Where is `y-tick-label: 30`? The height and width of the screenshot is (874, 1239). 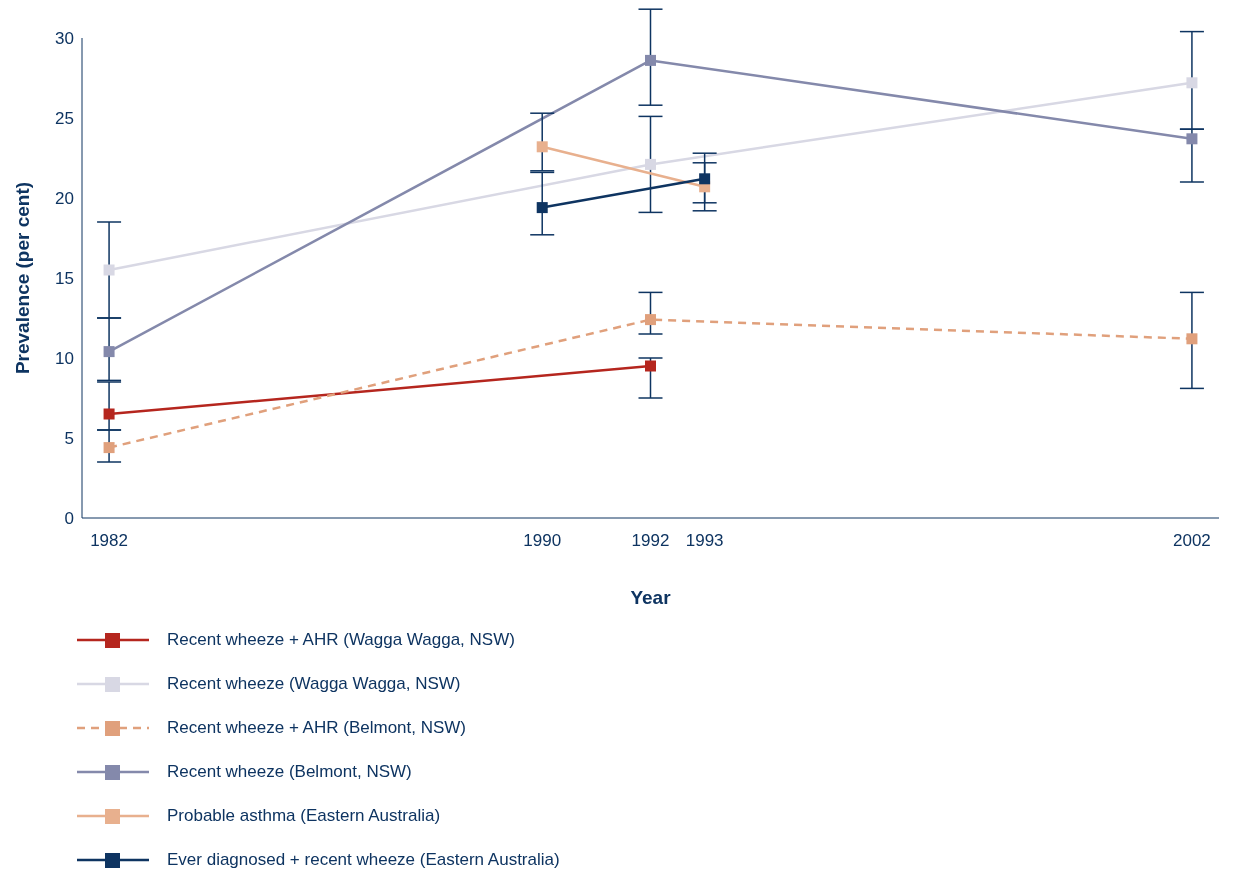 y-tick-label: 30 is located at coordinates (64, 39).